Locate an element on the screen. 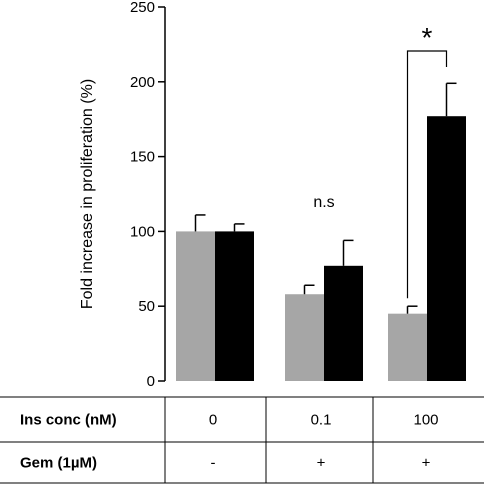  table-row-header: Gem (1µM) is located at coordinates (58, 463).